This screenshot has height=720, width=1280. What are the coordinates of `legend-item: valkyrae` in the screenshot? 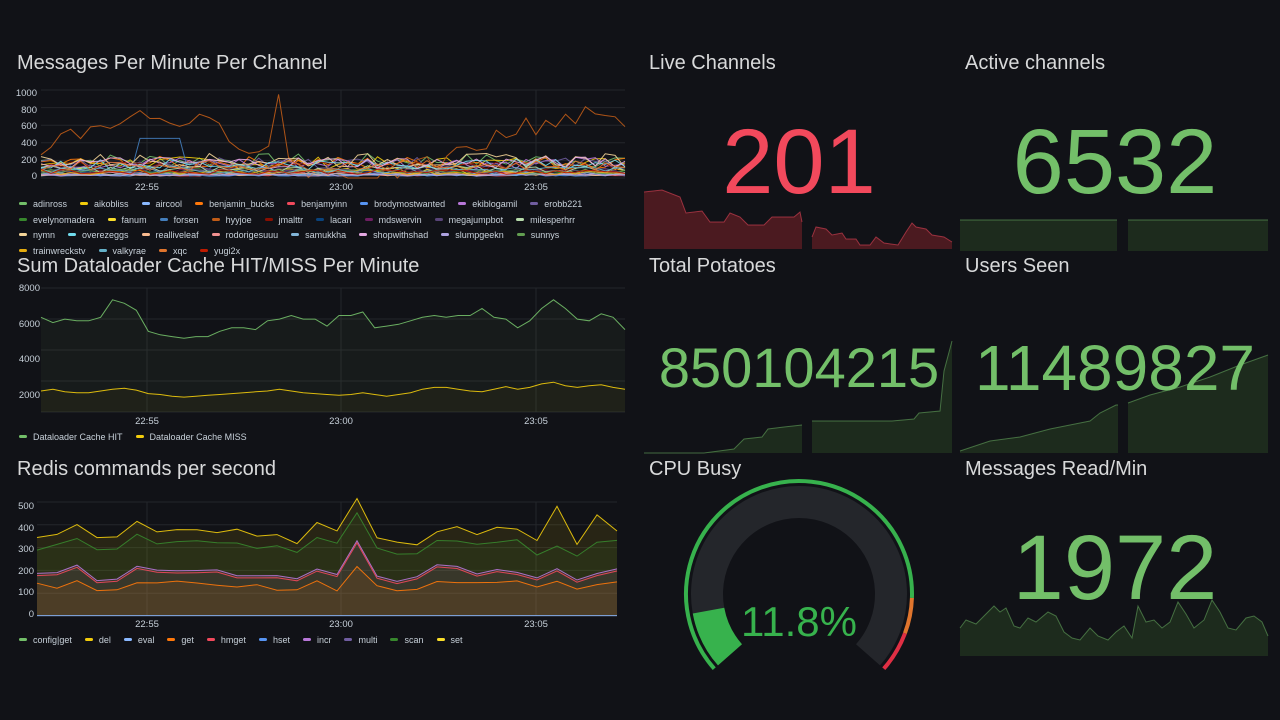 It's located at (122, 252).